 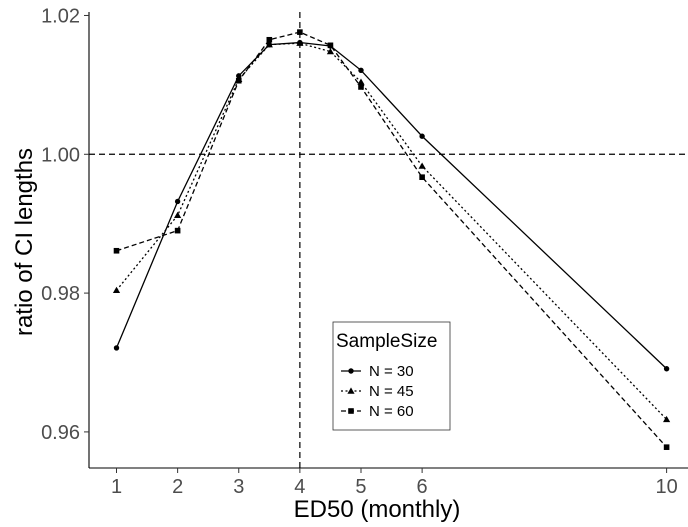 What do you see at coordinates (24, 242) in the screenshot?
I see `y-axis-title: ratio of CI lengths` at bounding box center [24, 242].